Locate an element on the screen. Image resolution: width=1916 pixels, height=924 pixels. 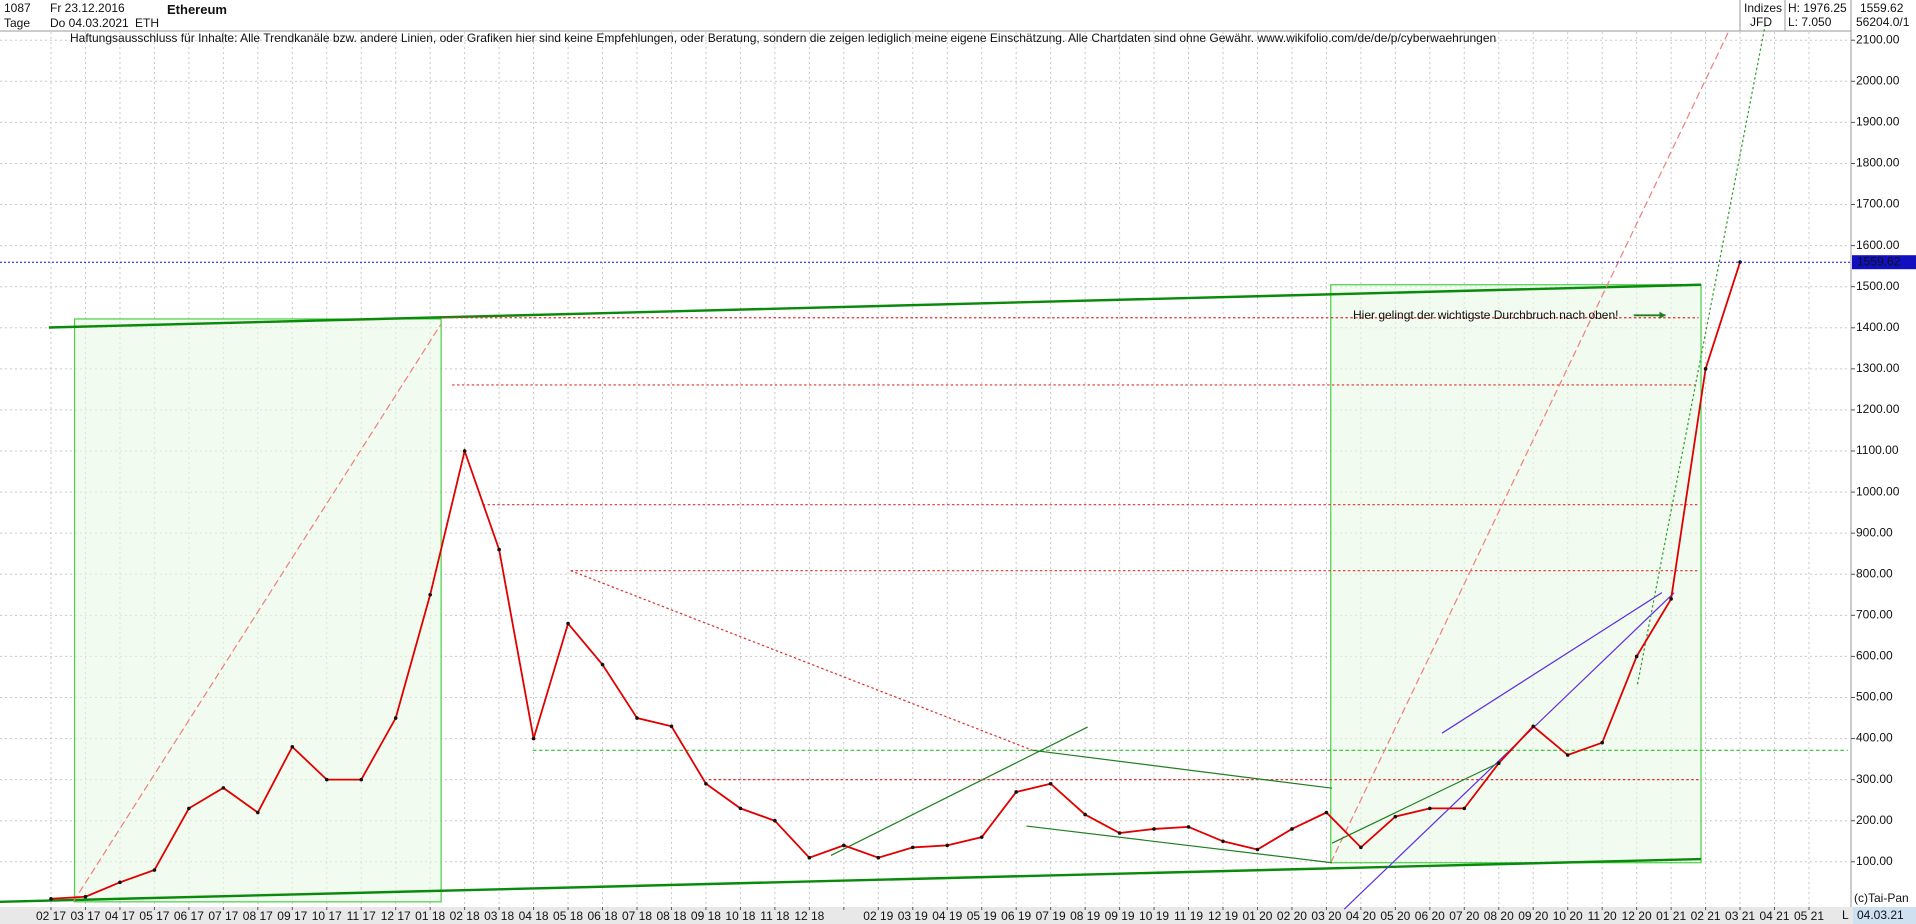
x-tick-label: 07 20 is located at coordinates (1464, 916).